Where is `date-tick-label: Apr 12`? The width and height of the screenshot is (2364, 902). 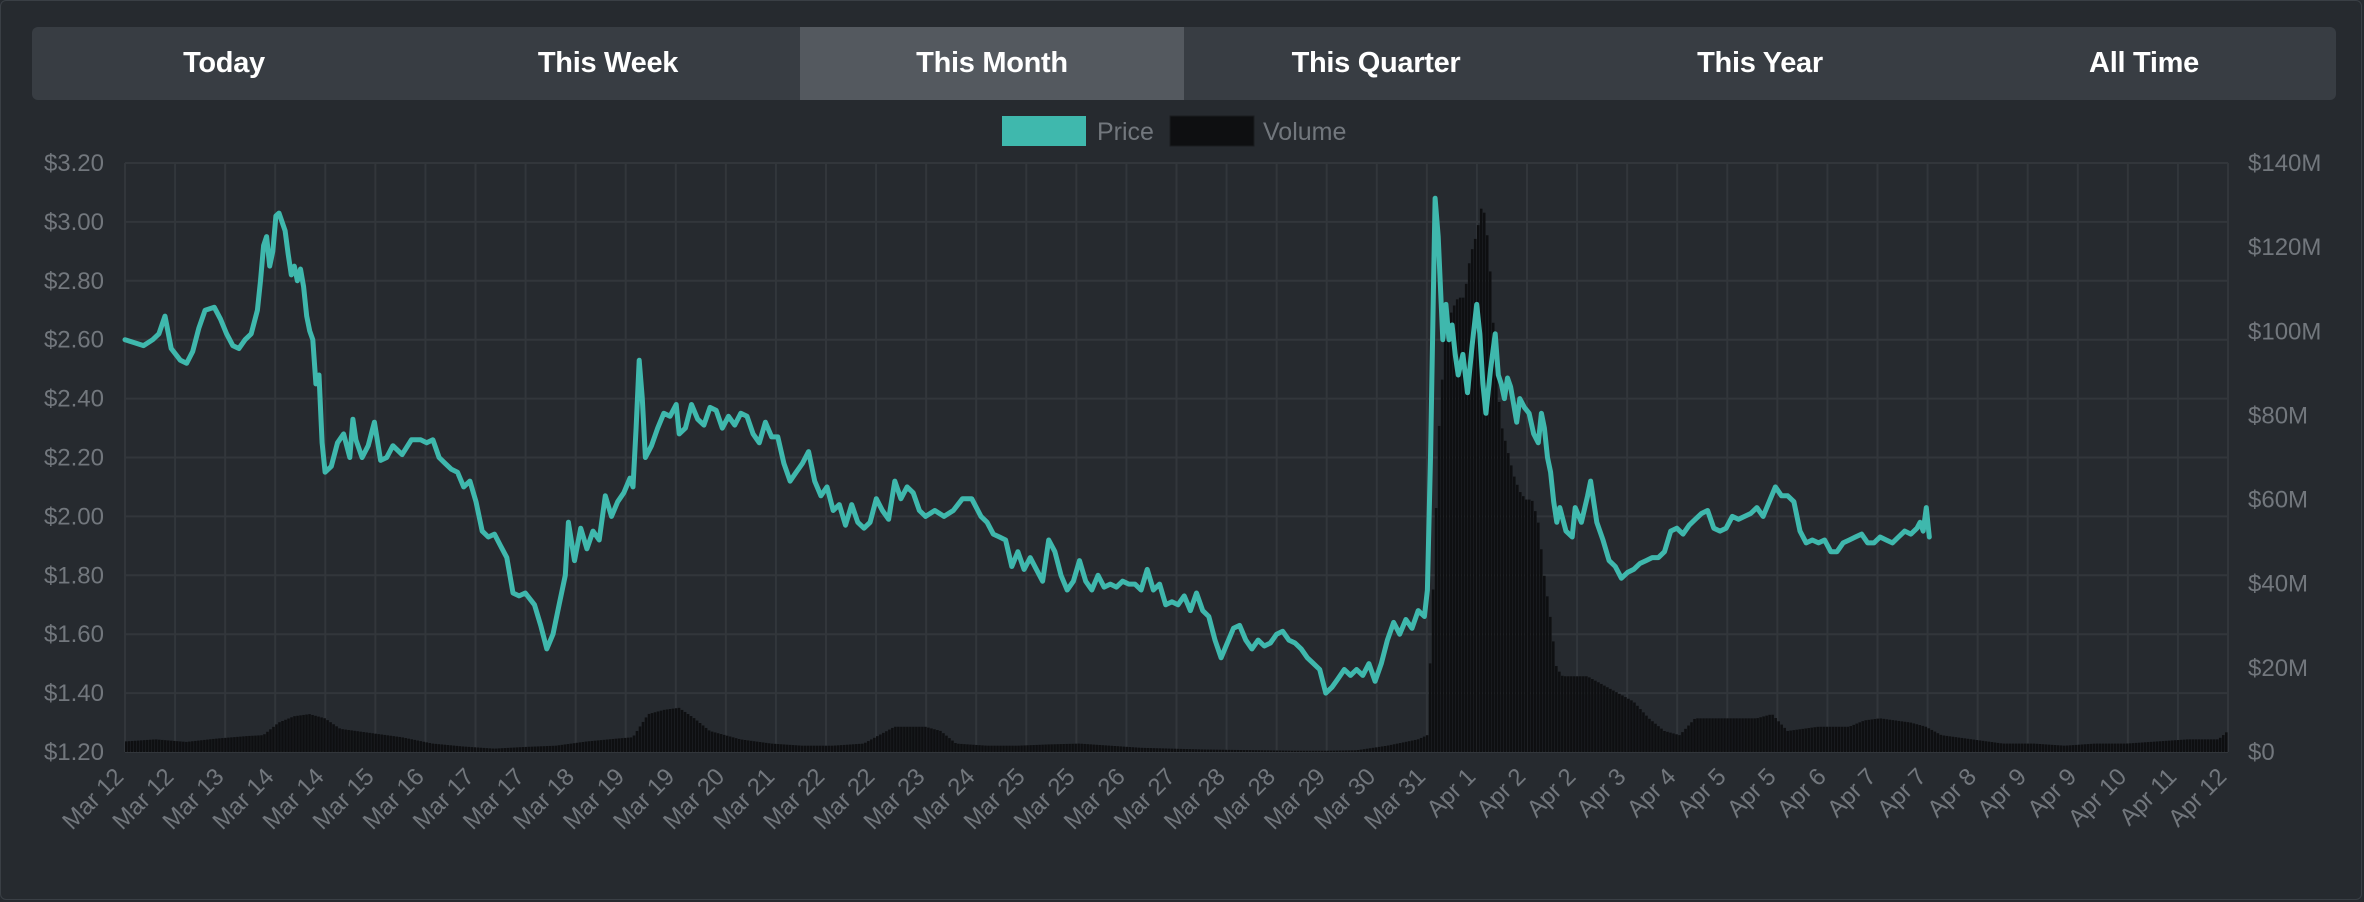 date-tick-label: Apr 12 is located at coordinates (2197, 797).